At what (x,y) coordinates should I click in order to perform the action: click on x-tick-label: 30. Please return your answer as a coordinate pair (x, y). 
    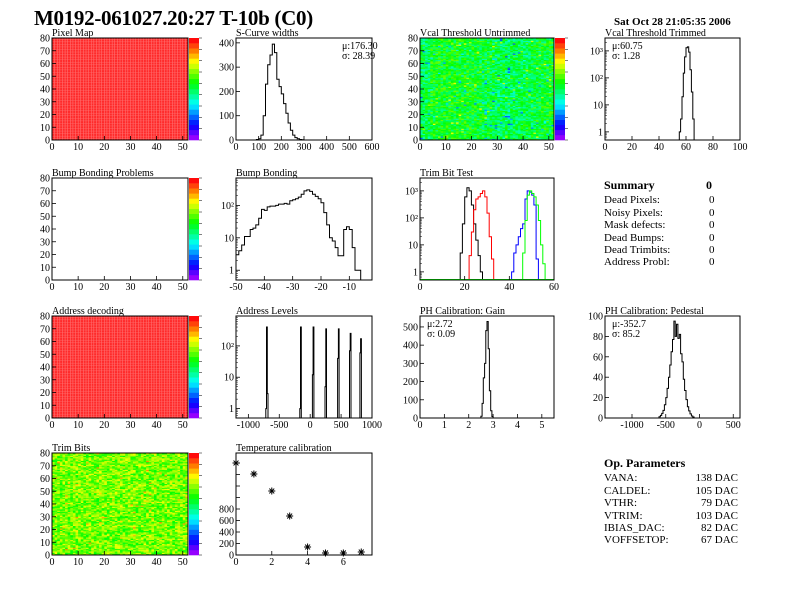
    Looking at the image, I should click on (130, 287).